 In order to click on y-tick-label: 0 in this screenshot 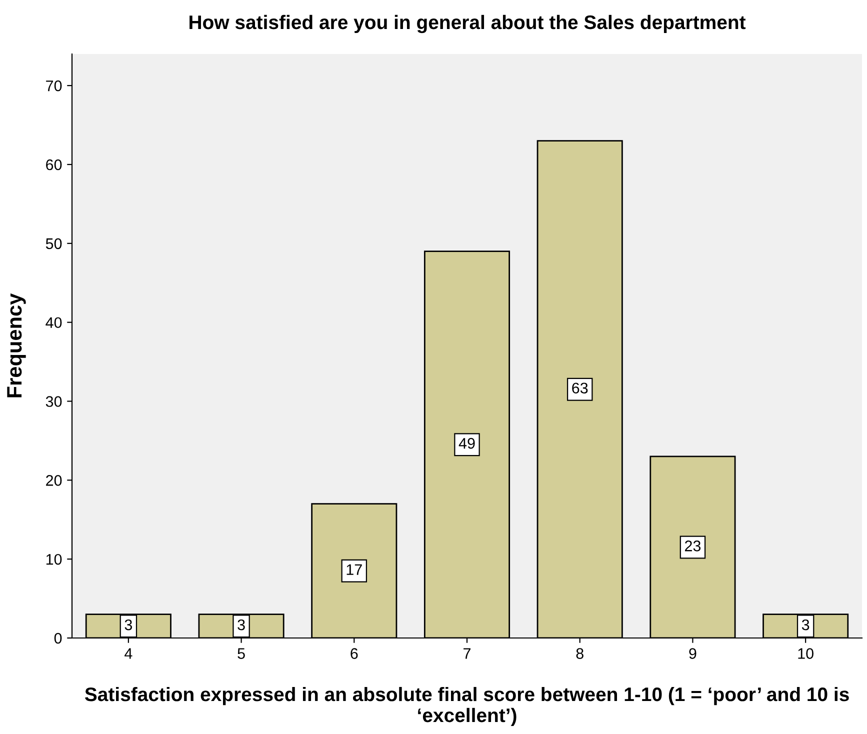, I will do `click(58, 638)`.